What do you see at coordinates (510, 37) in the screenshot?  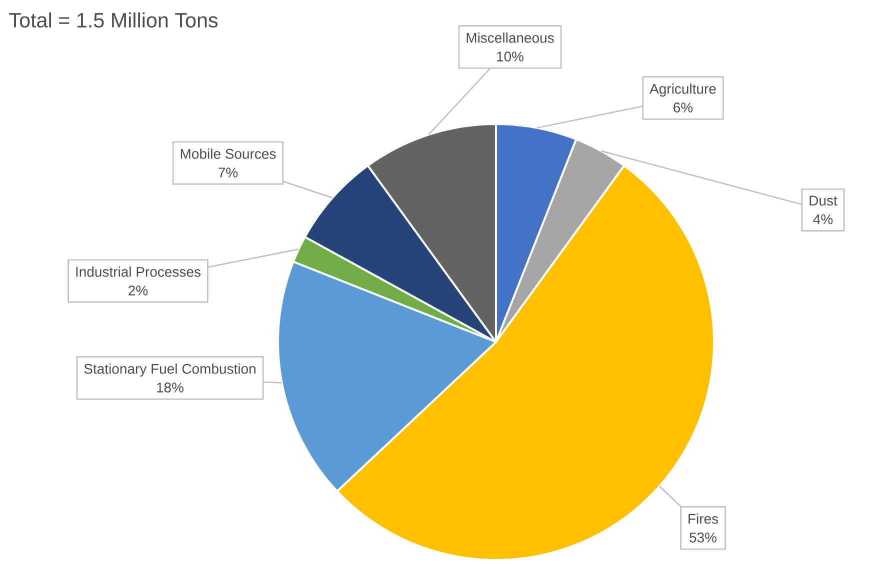 I see `slice-label: Miscellaneous` at bounding box center [510, 37].